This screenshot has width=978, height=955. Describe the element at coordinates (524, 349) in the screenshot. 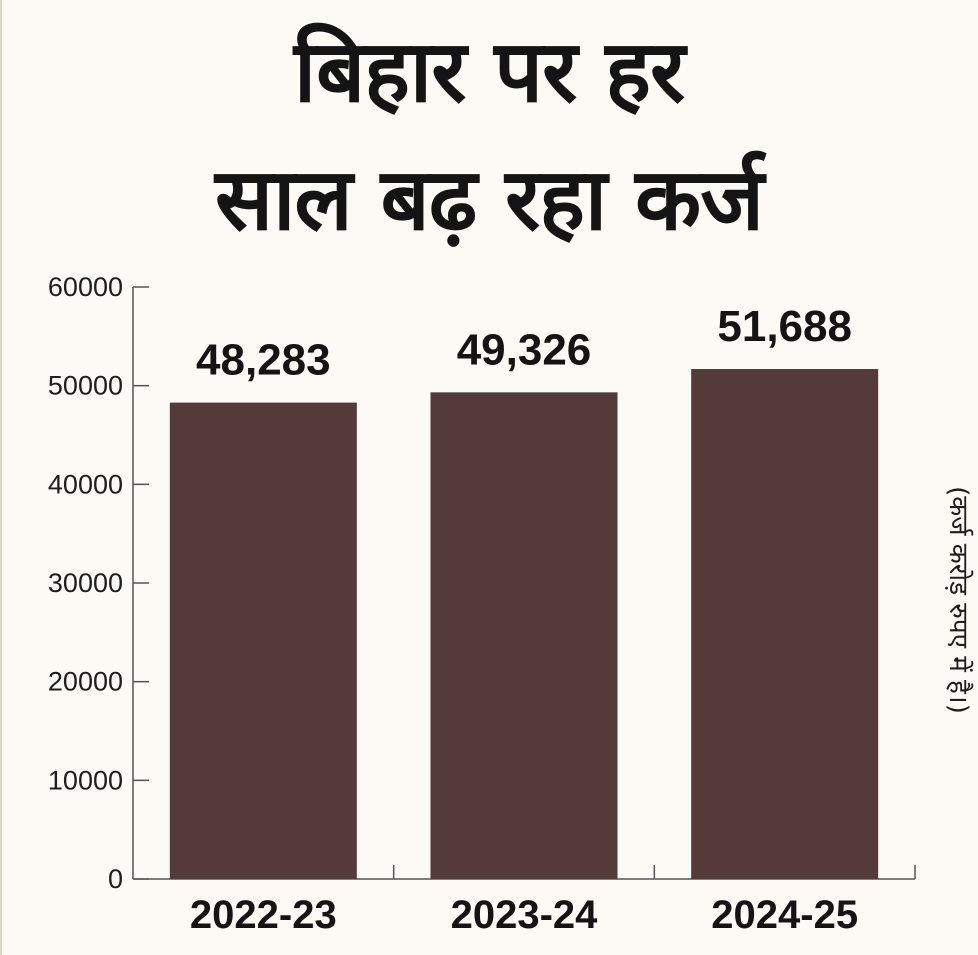

I see `data-label: 49,326` at that location.